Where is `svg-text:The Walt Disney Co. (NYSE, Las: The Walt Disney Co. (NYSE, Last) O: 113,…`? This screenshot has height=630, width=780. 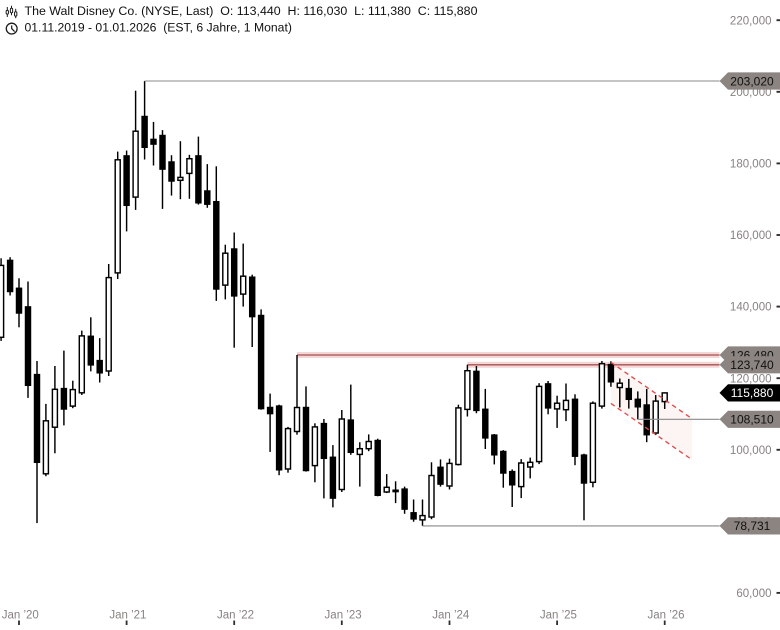 svg-text:The Walt Disney Co. (NYSE, Las: The Walt Disney Co. (NYSE, Last) O: 113,… is located at coordinates (251, 11).